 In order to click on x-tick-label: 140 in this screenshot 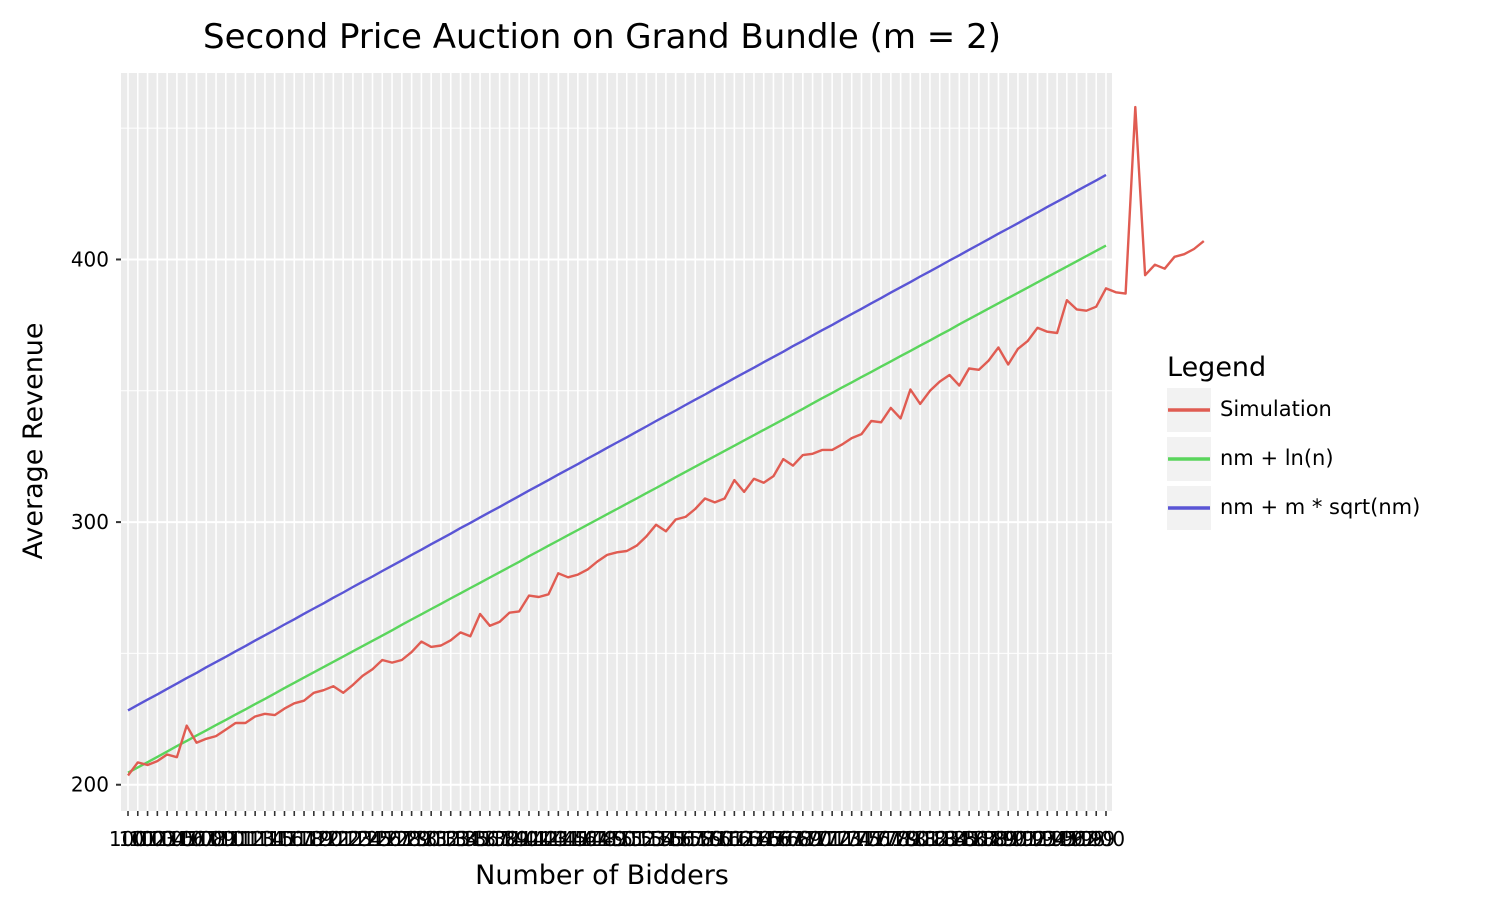, I will do `click(519, 839)`.